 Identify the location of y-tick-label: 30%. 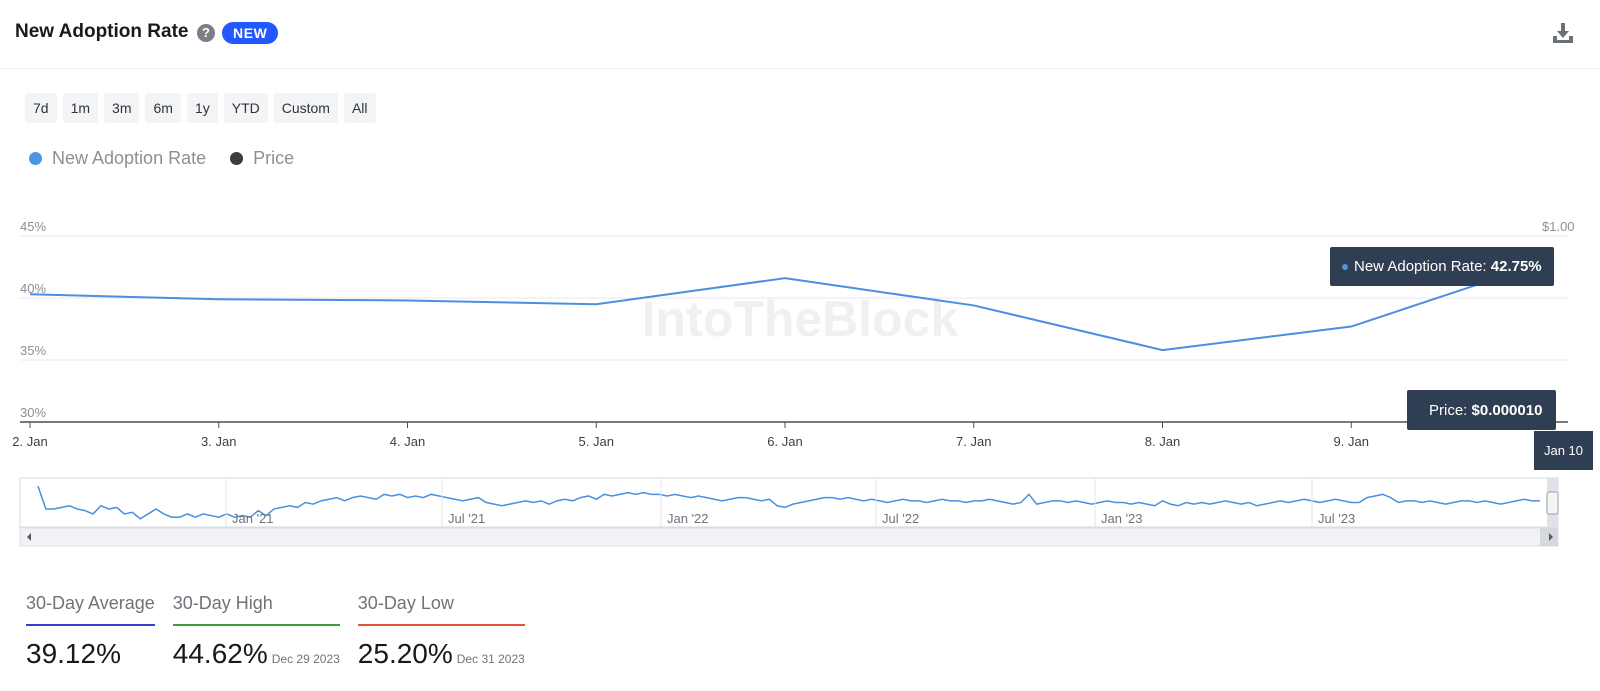
(33, 412).